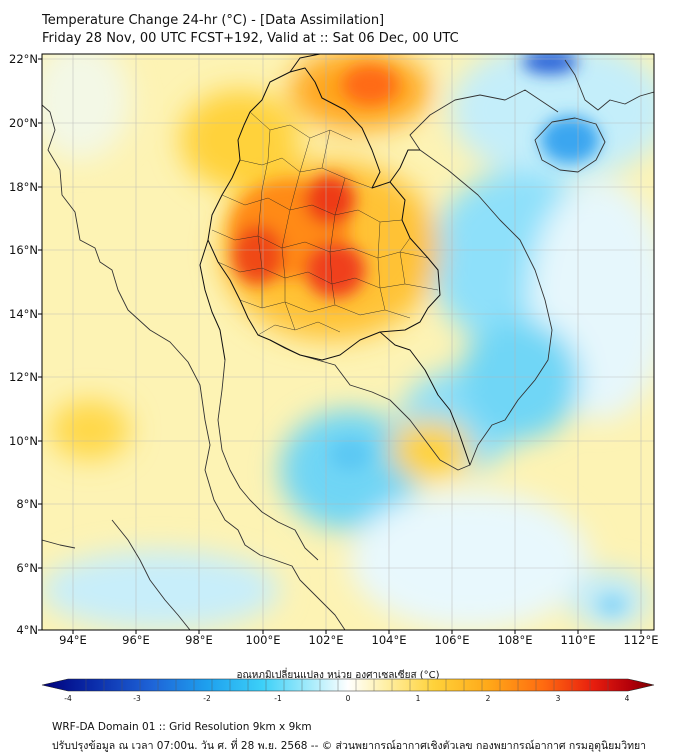 The width and height of the screenshot is (676, 756). What do you see at coordinates (418, 698) in the screenshot?
I see `colorbar-tick-1: 1` at bounding box center [418, 698].